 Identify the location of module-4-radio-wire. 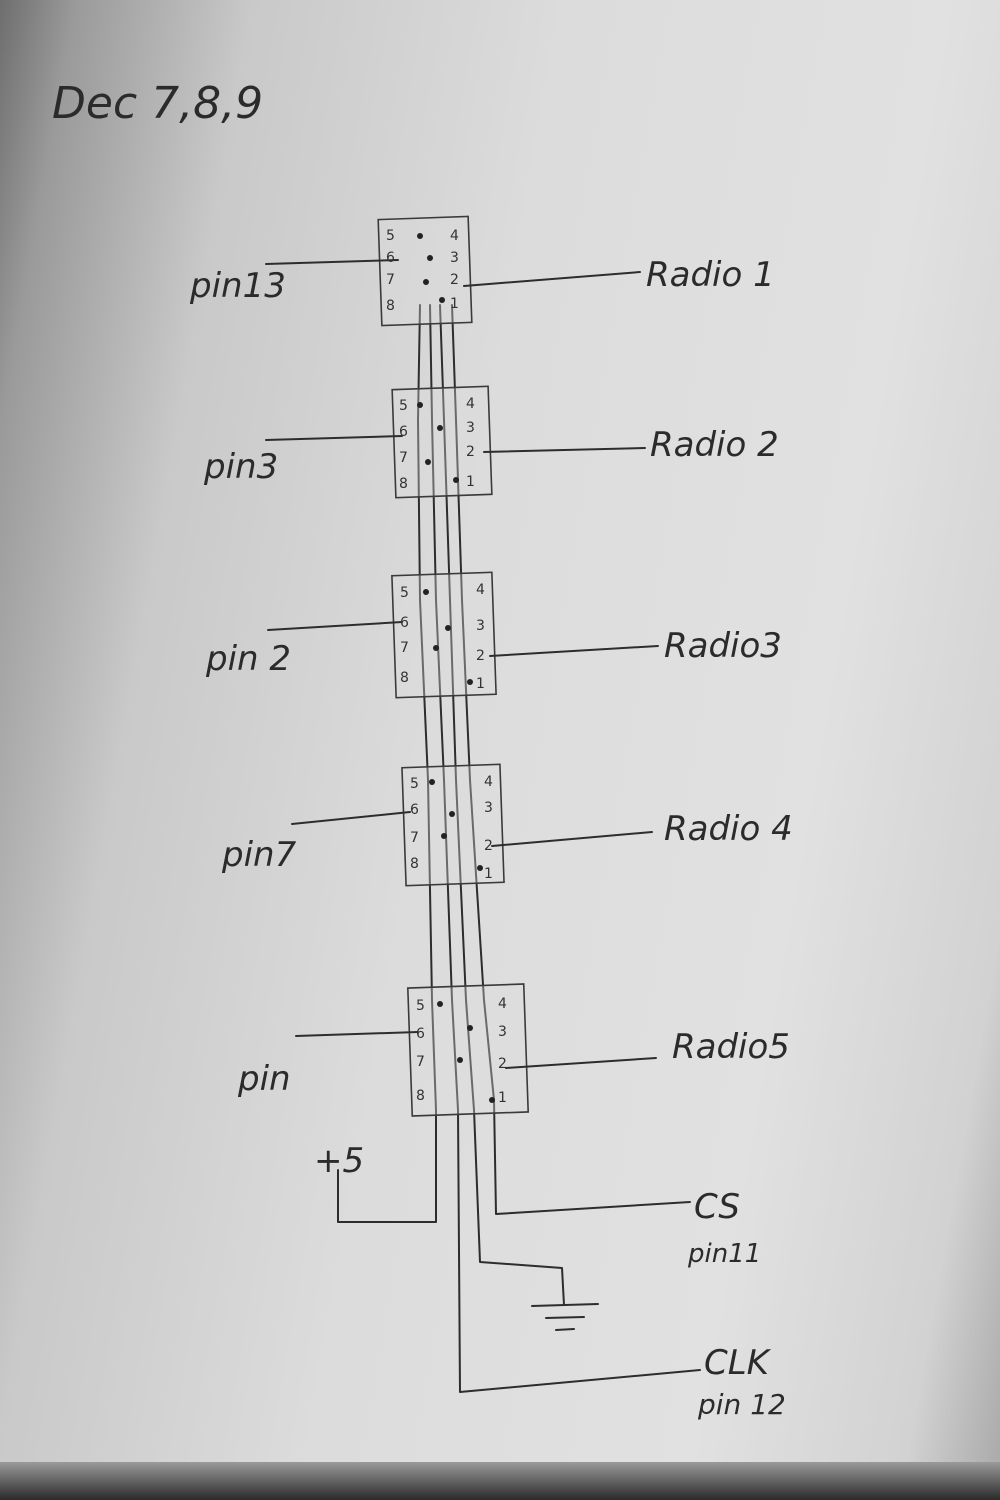
(572, 839).